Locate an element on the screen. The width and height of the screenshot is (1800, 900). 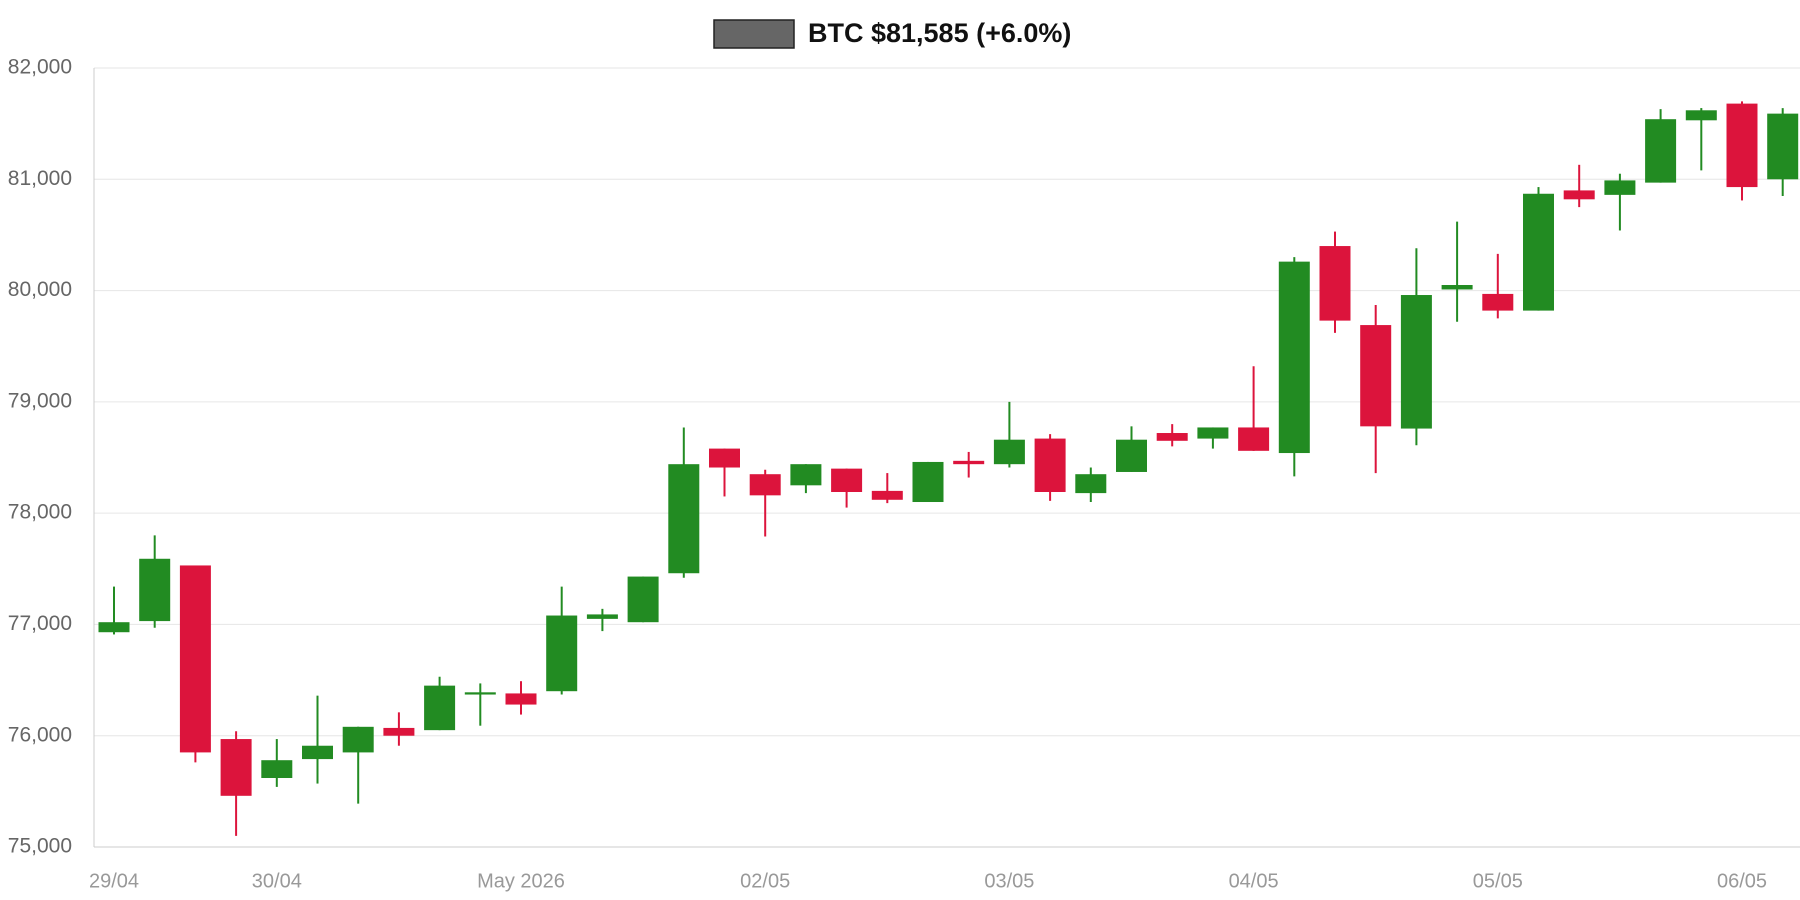
x-tick-label: 03/05 is located at coordinates (1009, 881).